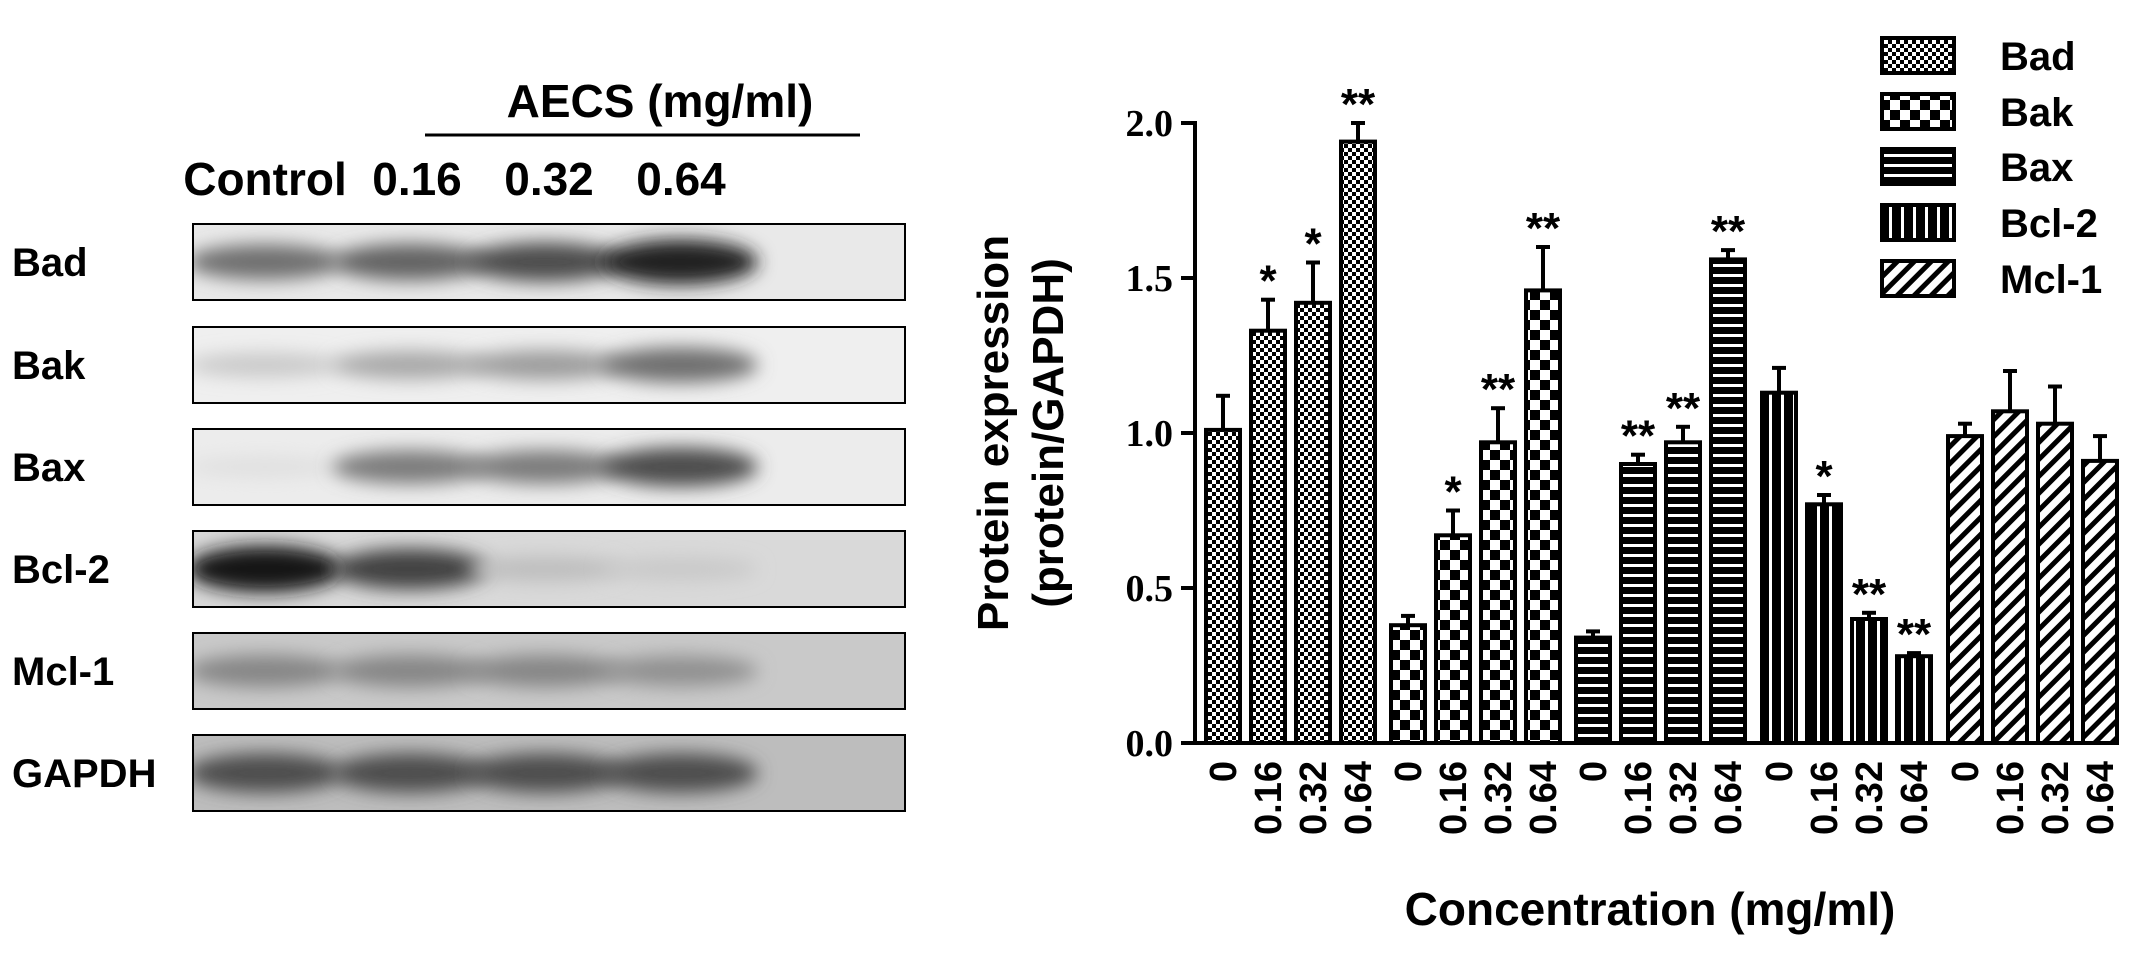  What do you see at coordinates (265, 179) in the screenshot?
I see `blot-lane-label: Control` at bounding box center [265, 179].